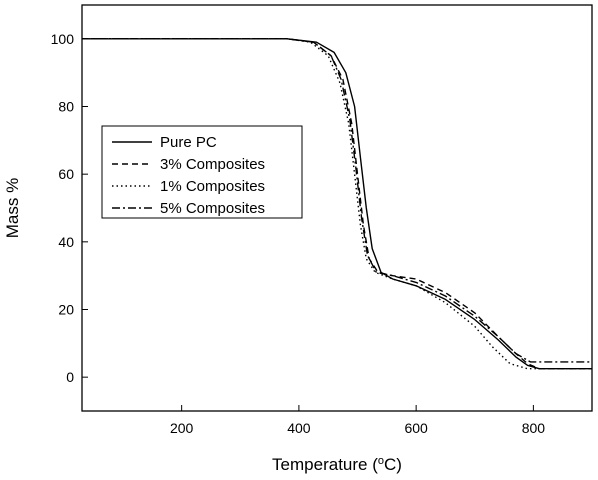 This screenshot has height=480, width=598. Describe the element at coordinates (534, 428) in the screenshot. I see `x-tick-label-800: 800` at that location.